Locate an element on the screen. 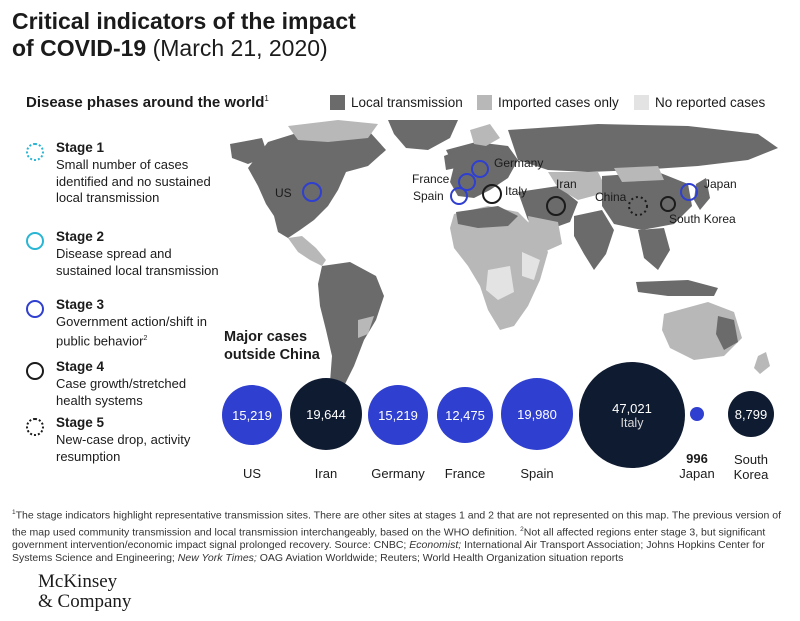 The image size is (800, 621). bubble-label-spain: Spain is located at coordinates (537, 473).